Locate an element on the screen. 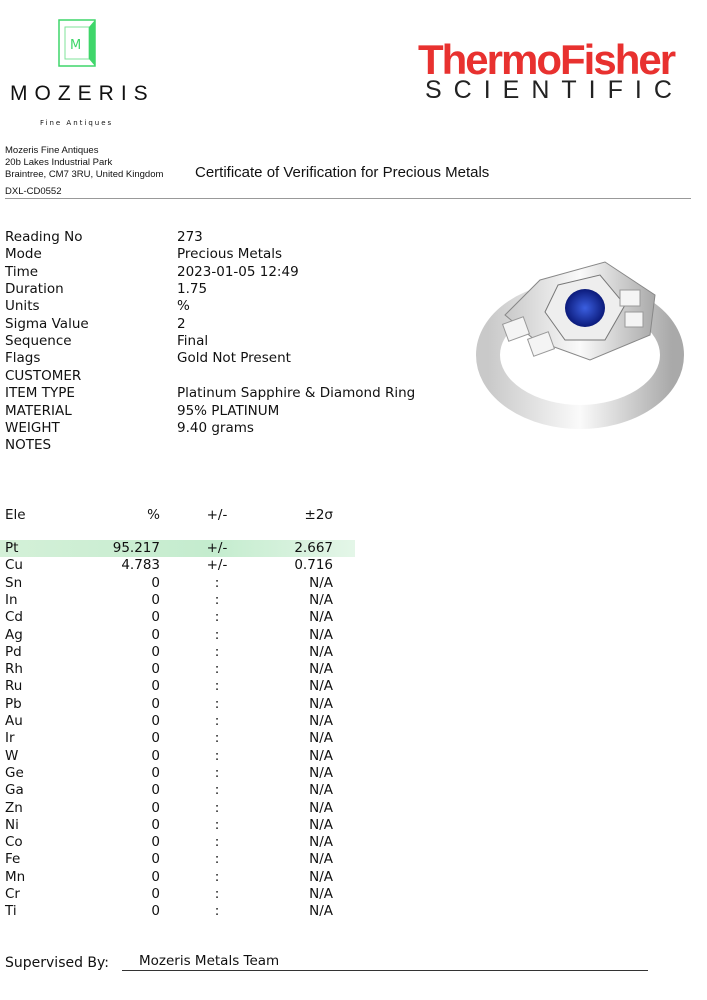 The height and width of the screenshot is (1000, 707). address-line: Braintree, CM7 3RU, United Kingdom is located at coordinates (84, 174).